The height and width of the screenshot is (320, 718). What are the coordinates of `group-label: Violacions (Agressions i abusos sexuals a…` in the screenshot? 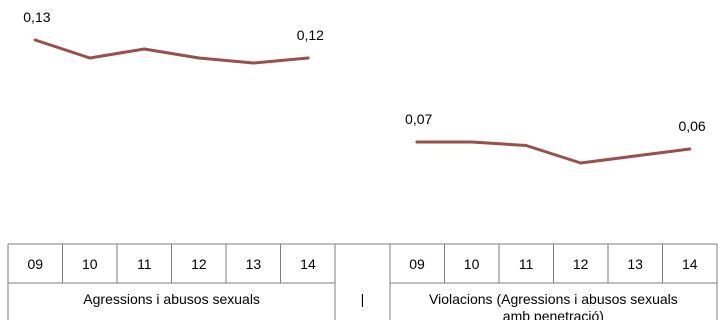 It's located at (553, 305).